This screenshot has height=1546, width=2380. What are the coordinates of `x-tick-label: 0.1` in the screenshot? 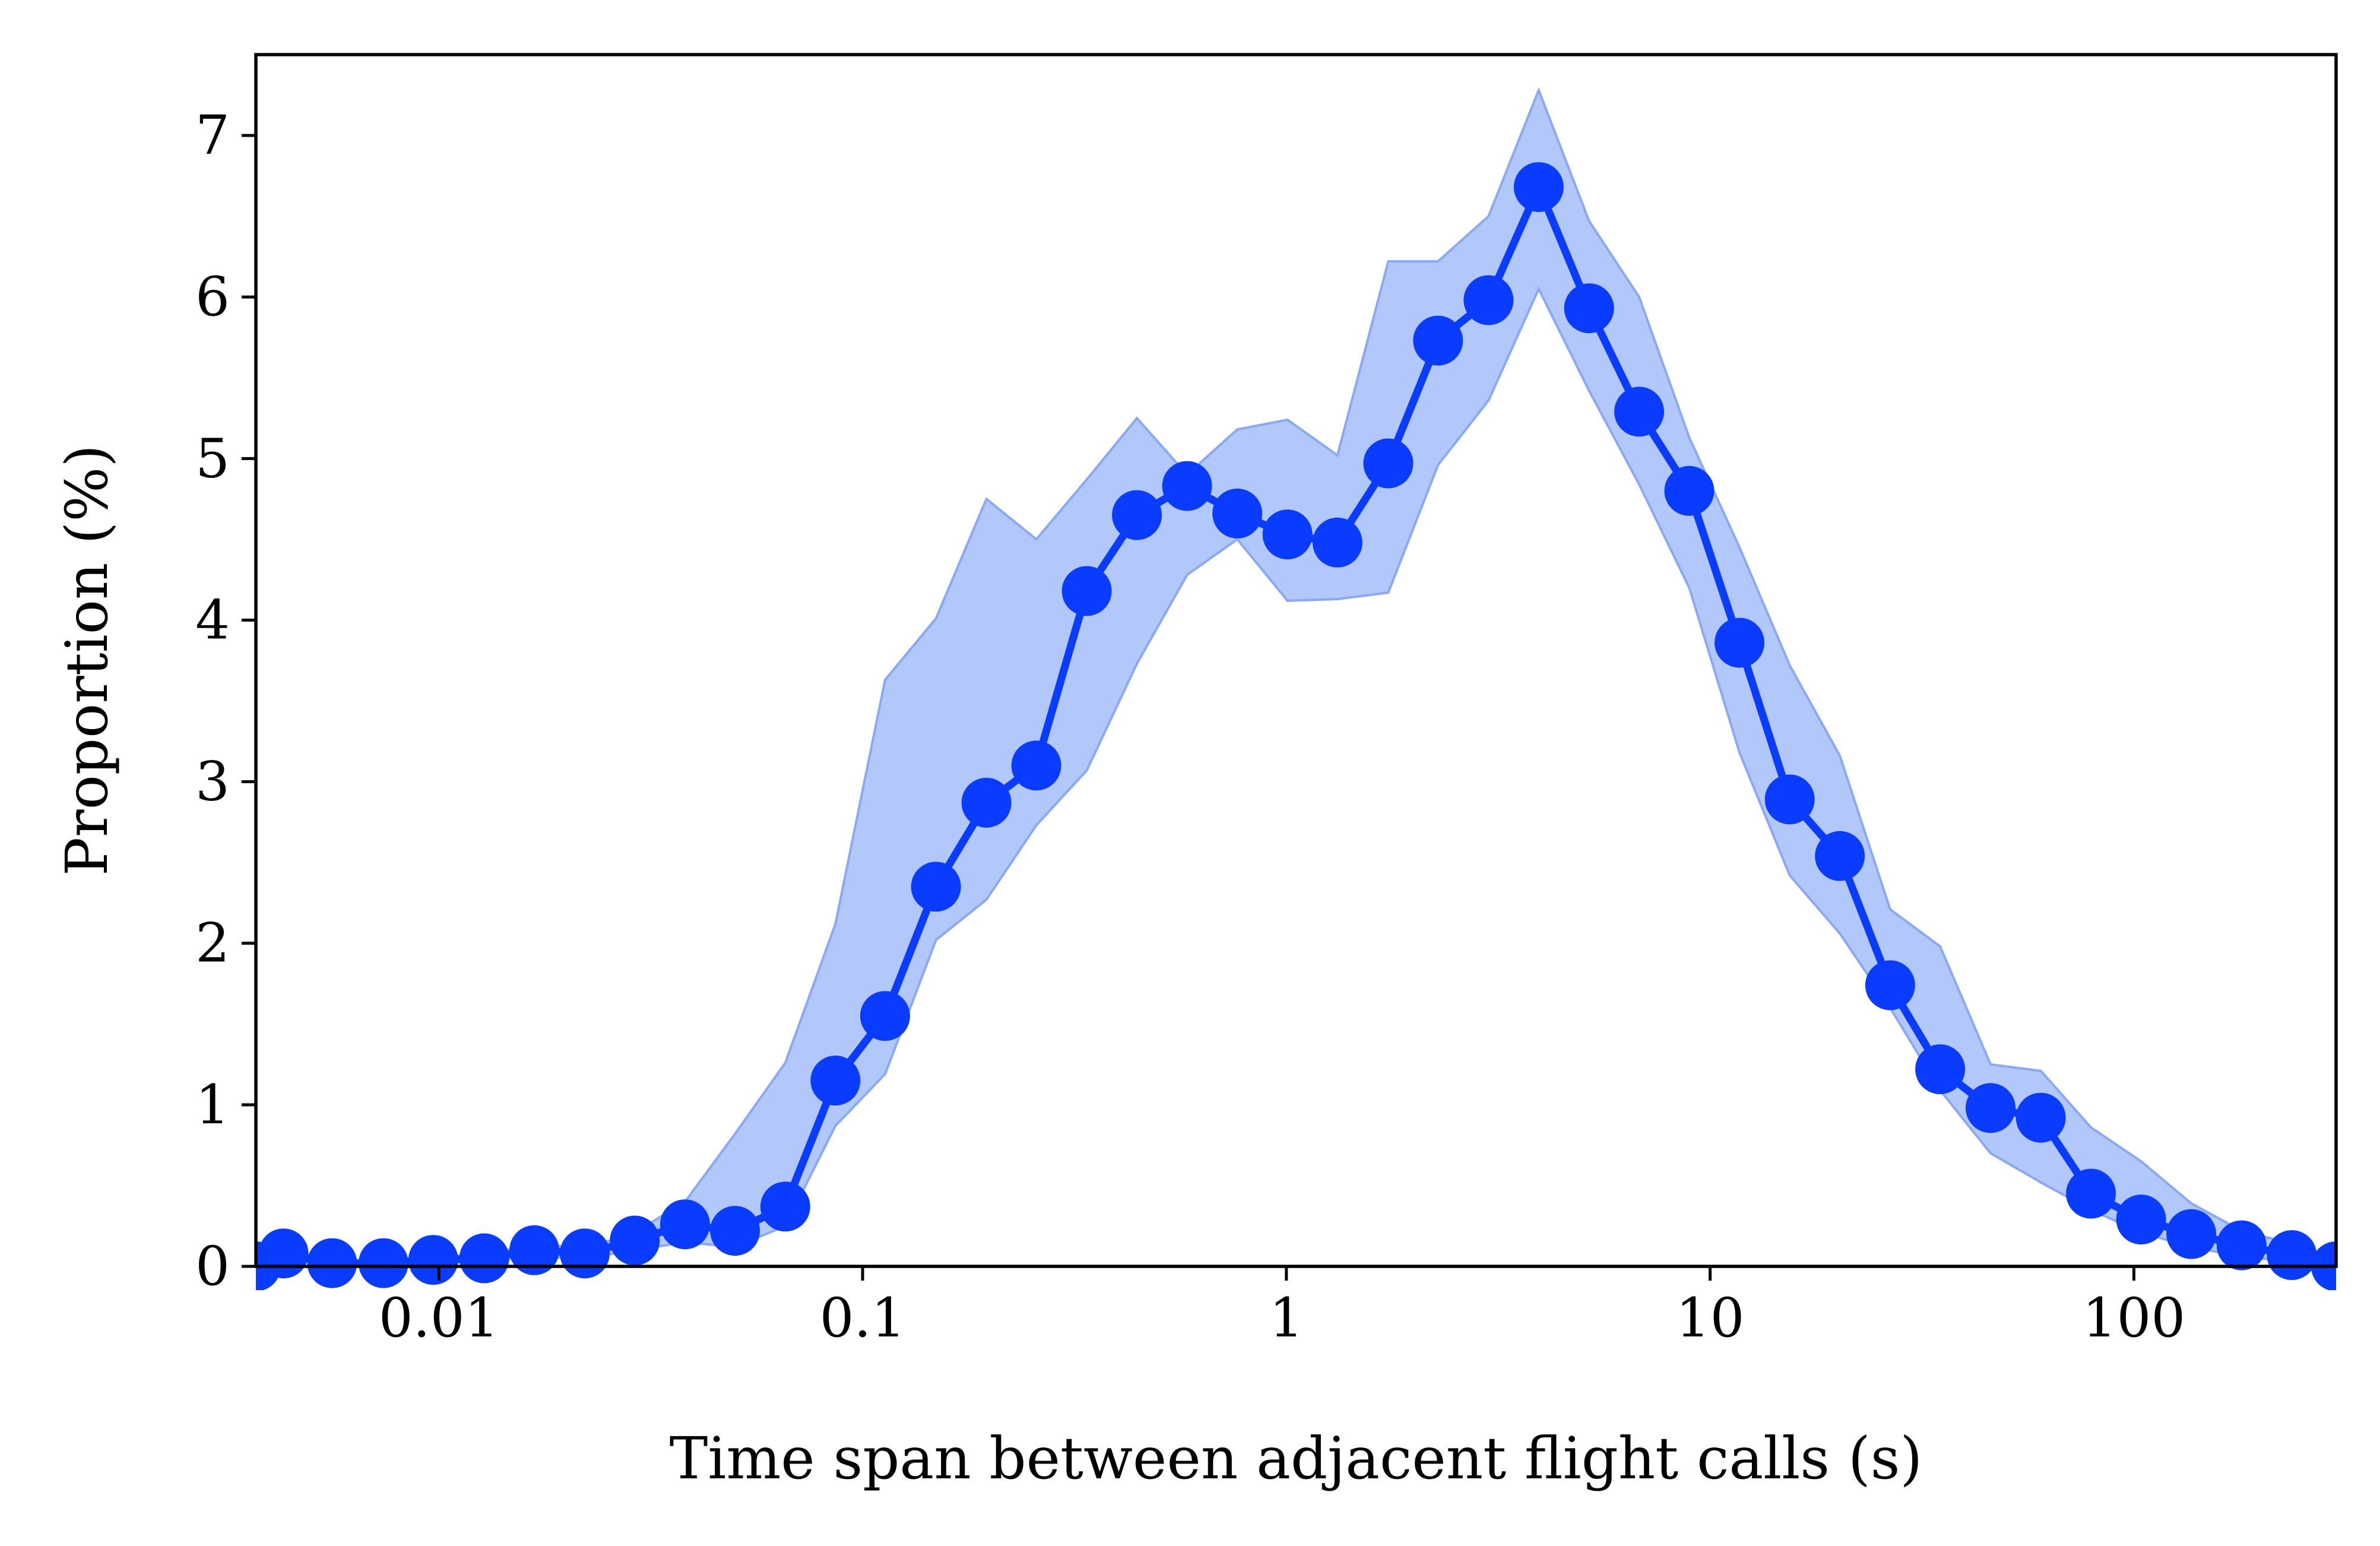 It's located at (863, 1318).